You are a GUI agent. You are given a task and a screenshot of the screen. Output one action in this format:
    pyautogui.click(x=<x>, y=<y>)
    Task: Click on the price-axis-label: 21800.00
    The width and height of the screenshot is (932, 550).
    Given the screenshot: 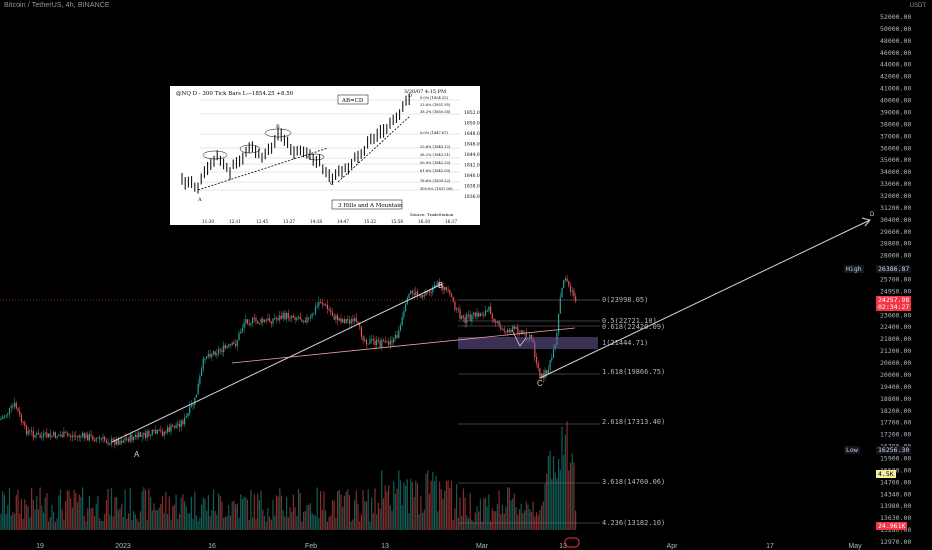 What is the action you would take?
    pyautogui.click(x=895, y=339)
    